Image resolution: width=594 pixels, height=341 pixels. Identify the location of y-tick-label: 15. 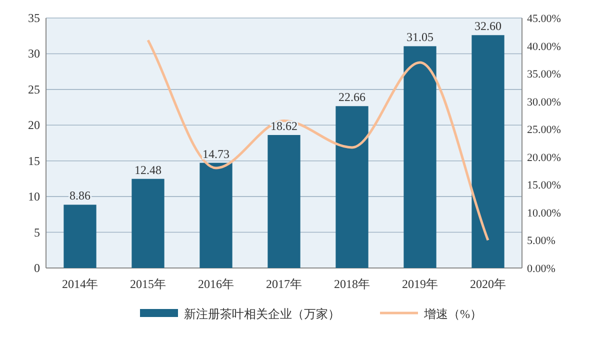
(34, 161).